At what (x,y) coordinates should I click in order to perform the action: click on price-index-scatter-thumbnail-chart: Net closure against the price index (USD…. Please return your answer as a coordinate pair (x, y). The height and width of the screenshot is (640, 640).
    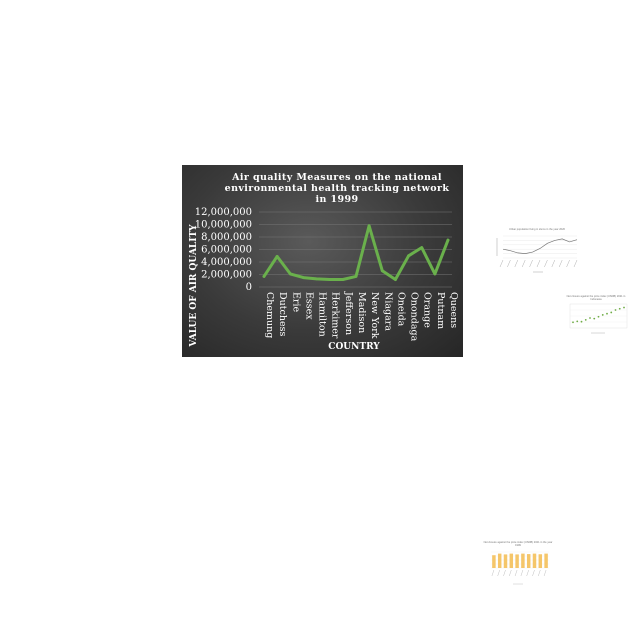
    Looking at the image, I should click on (596, 315).